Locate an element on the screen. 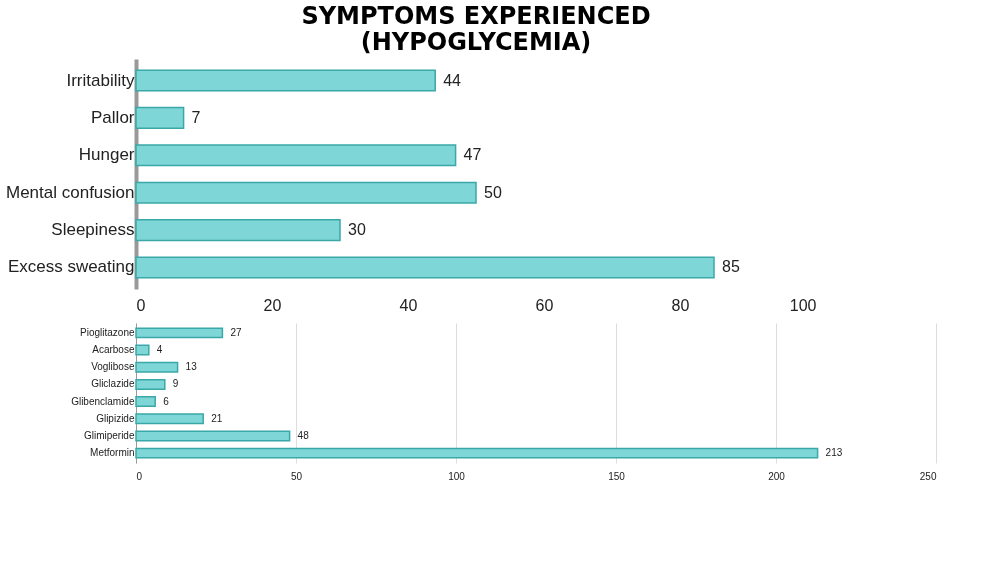 The height and width of the screenshot is (576, 1004). y-tick-label: Irritability is located at coordinates (100, 80).